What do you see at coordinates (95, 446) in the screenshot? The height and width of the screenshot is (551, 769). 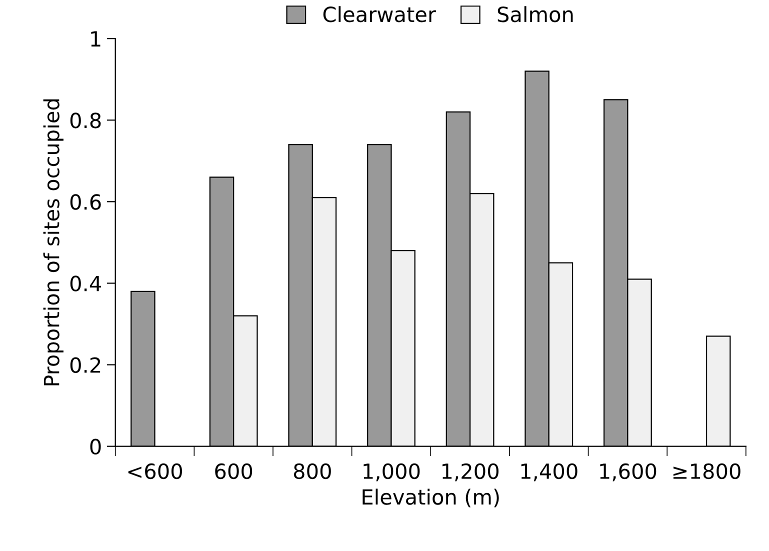 I see `y-tick-label: 0` at bounding box center [95, 446].